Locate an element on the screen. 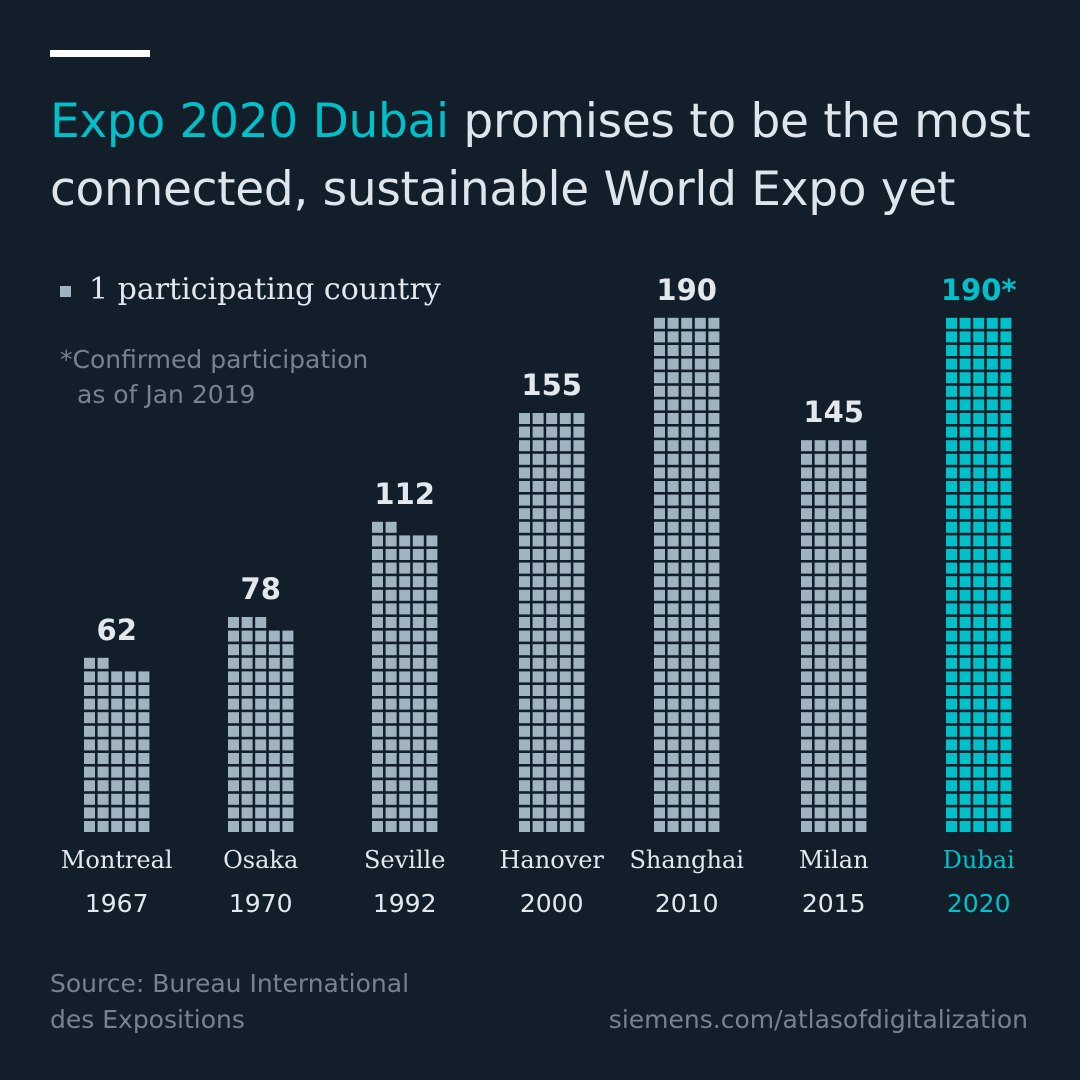 This screenshot has height=1080, width=1080. value-label: 190 is located at coordinates (686, 290).